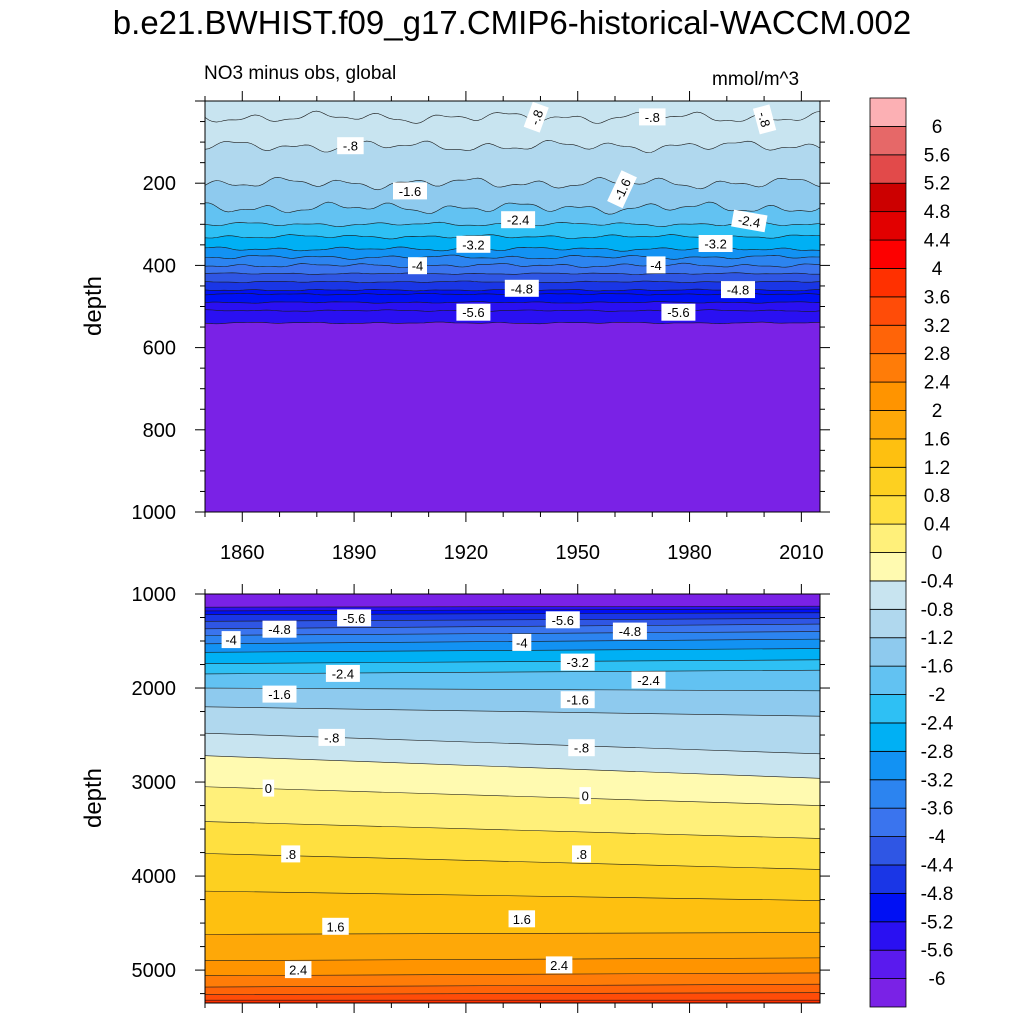 The image size is (1024, 1024). What do you see at coordinates (335, 926) in the screenshot?
I see `contour-label-text: 1.6` at bounding box center [335, 926].